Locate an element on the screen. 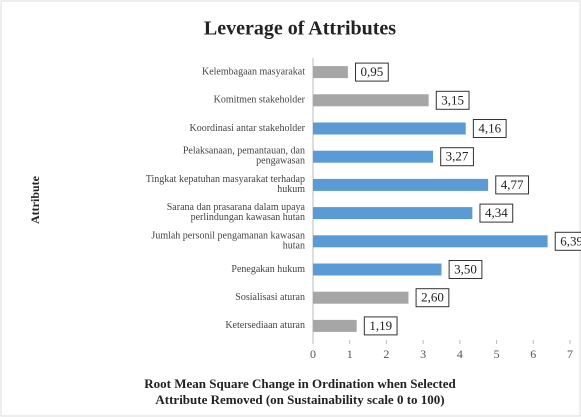 The image size is (581, 417). y-tick-label: Pelaksanaan, pemantauan, dan pengawasan is located at coordinates (244, 156).